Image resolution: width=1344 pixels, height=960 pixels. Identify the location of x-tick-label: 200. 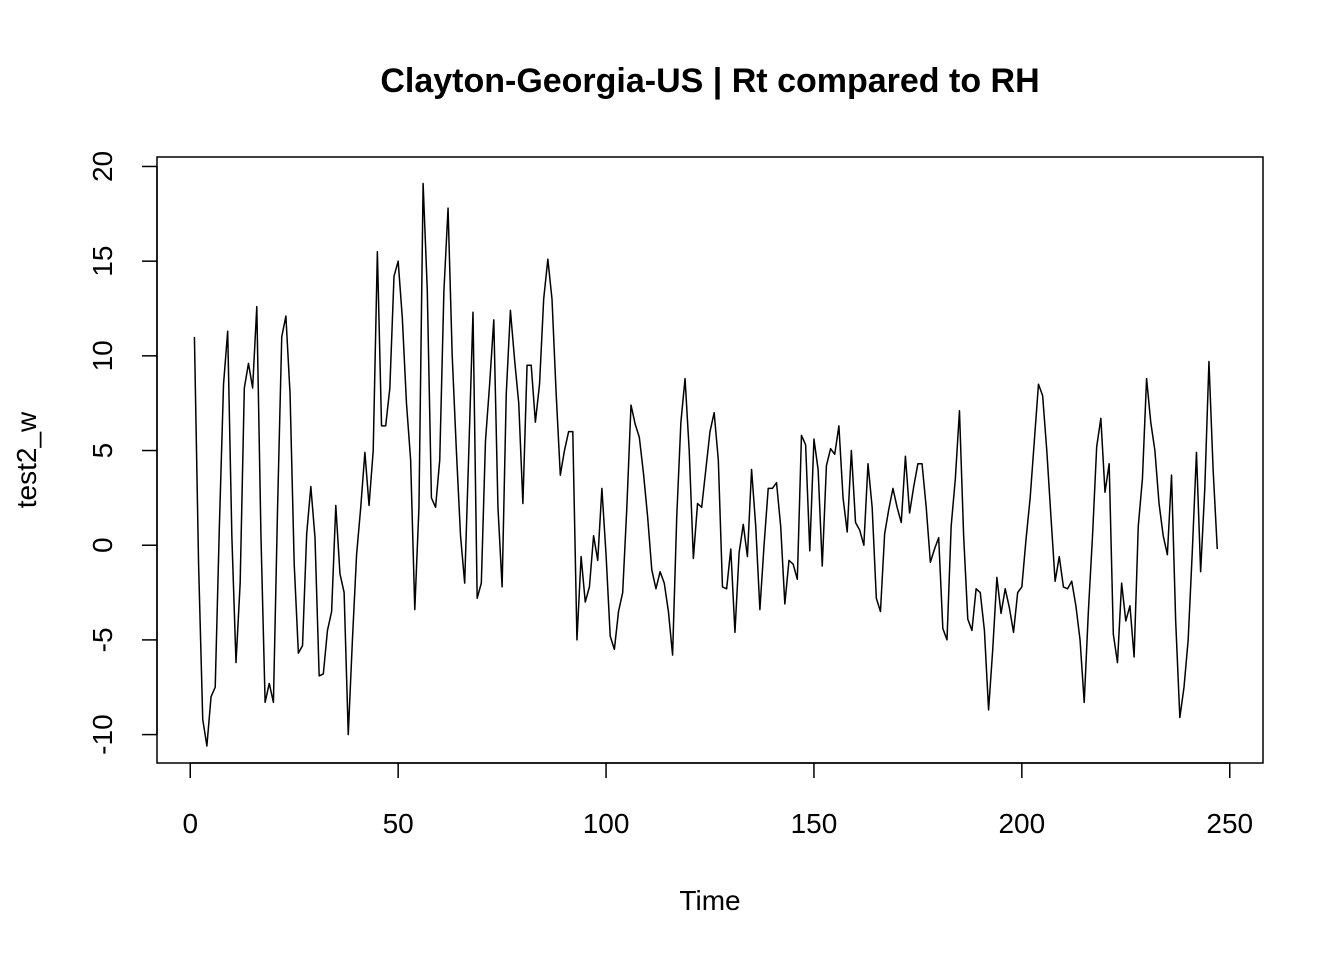
(1021, 823).